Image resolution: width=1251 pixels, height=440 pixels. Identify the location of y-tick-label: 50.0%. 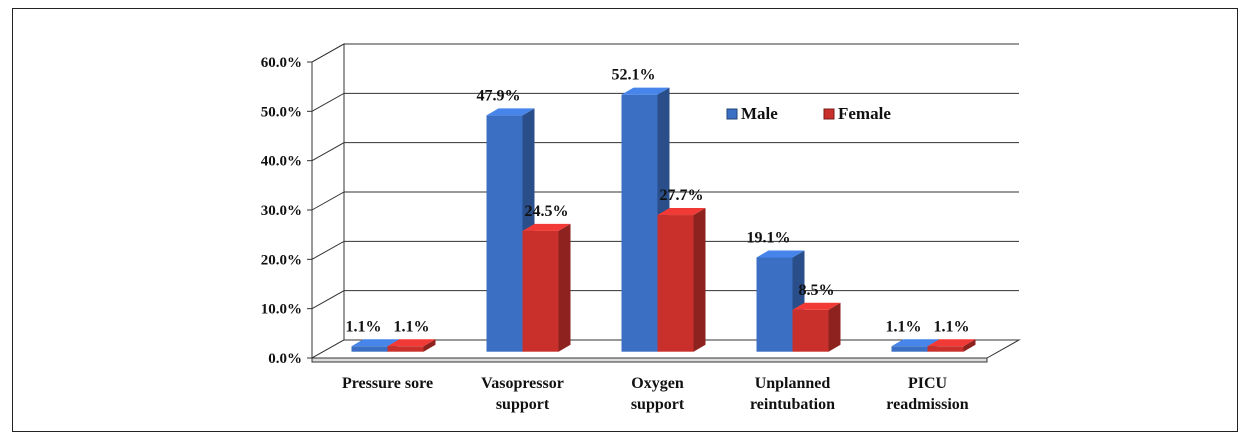
(281, 112).